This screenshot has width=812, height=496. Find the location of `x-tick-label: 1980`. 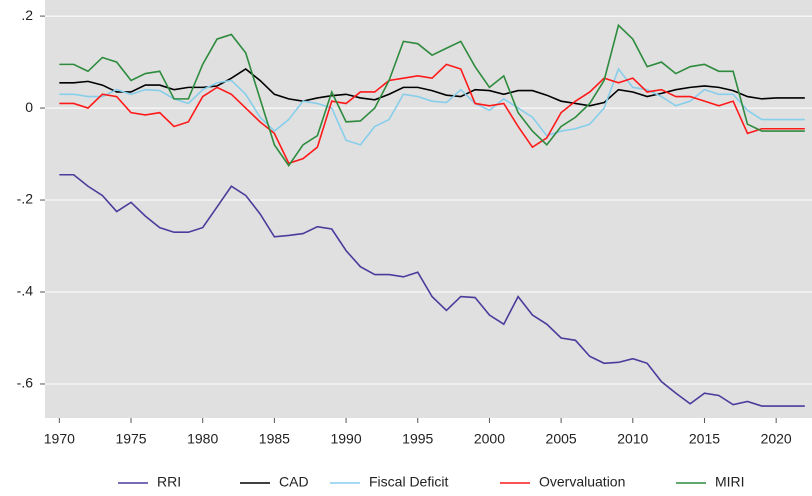

x-tick-label: 1980 is located at coordinates (202, 439).